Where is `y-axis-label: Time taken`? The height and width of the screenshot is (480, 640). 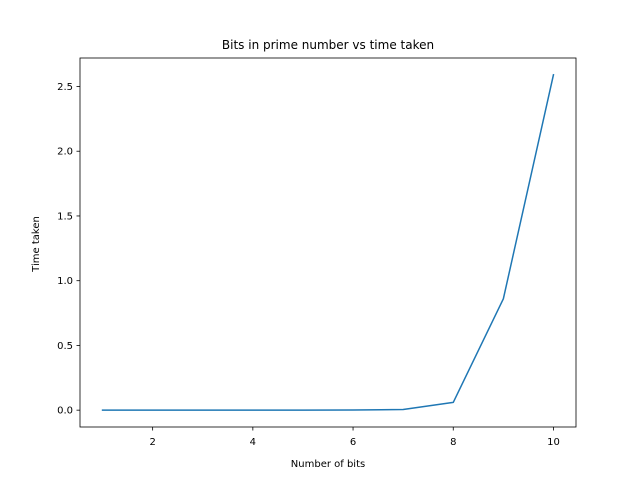
y-axis-label: Time taken is located at coordinates (36, 244).